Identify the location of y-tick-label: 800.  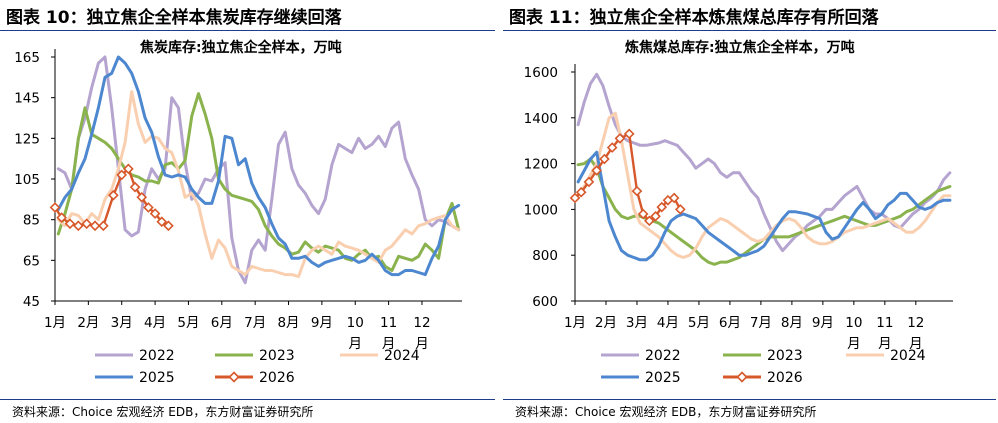
(545, 256).